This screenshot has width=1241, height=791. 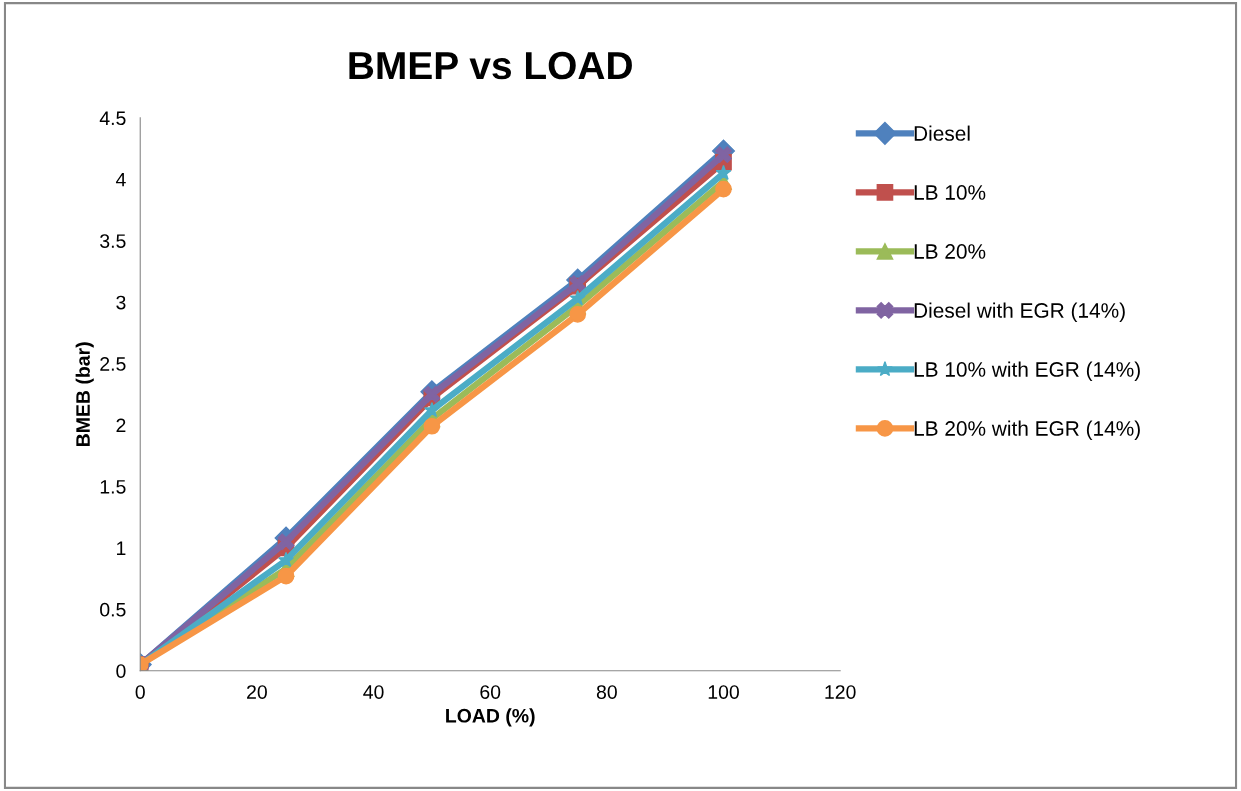 I want to click on x-tick-label: 20, so click(x=257, y=692).